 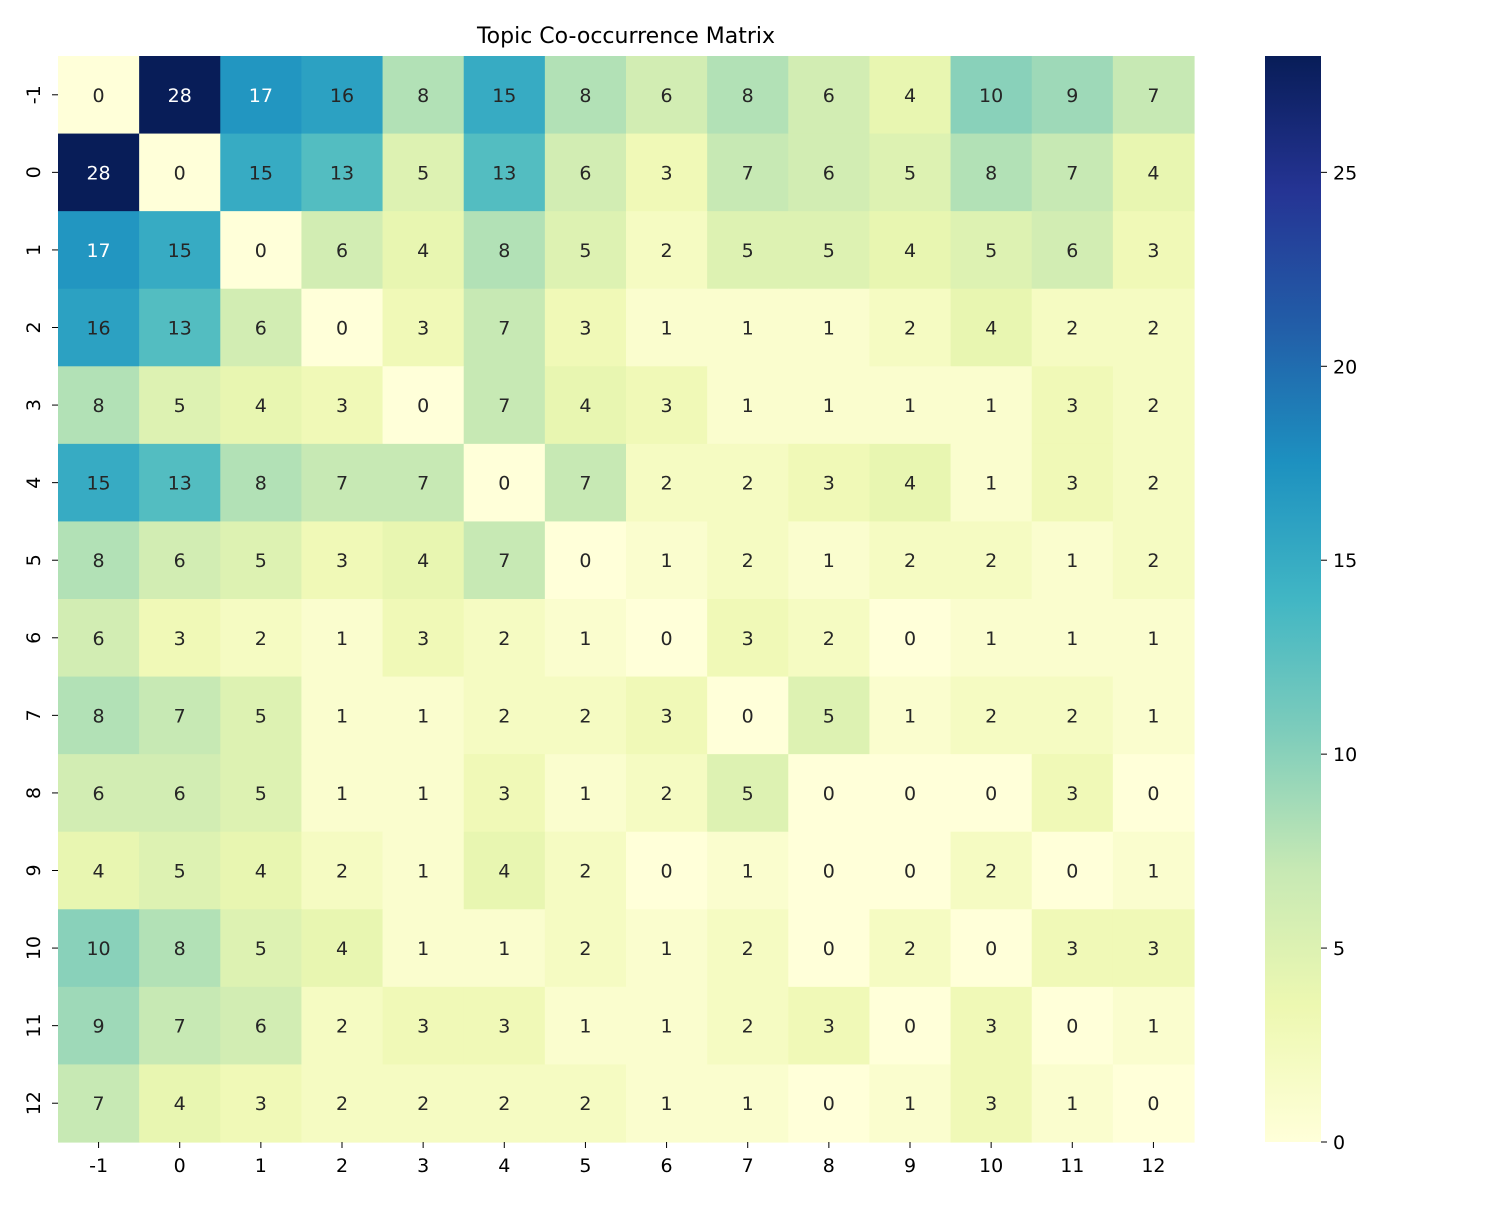 What do you see at coordinates (98, 173) in the screenshot?
I see `cell-value-label: 28` at bounding box center [98, 173].